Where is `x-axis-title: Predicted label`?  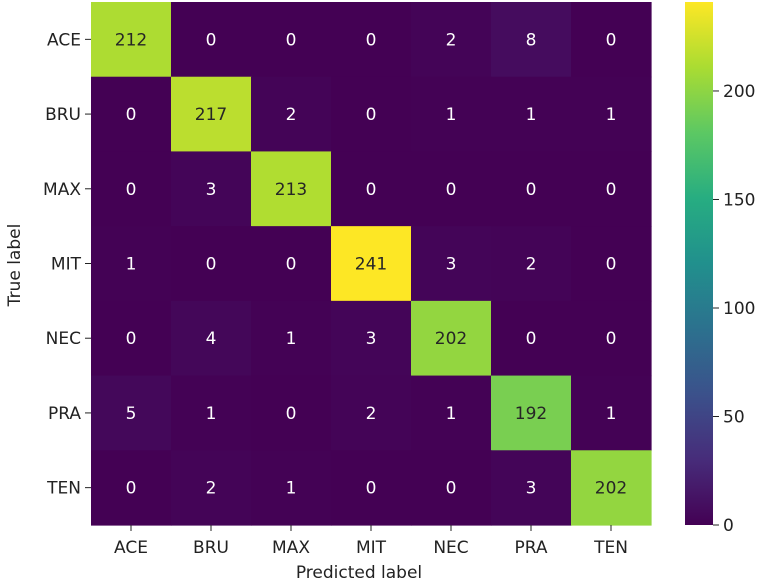
x-axis-title: Predicted label is located at coordinates (359, 573).